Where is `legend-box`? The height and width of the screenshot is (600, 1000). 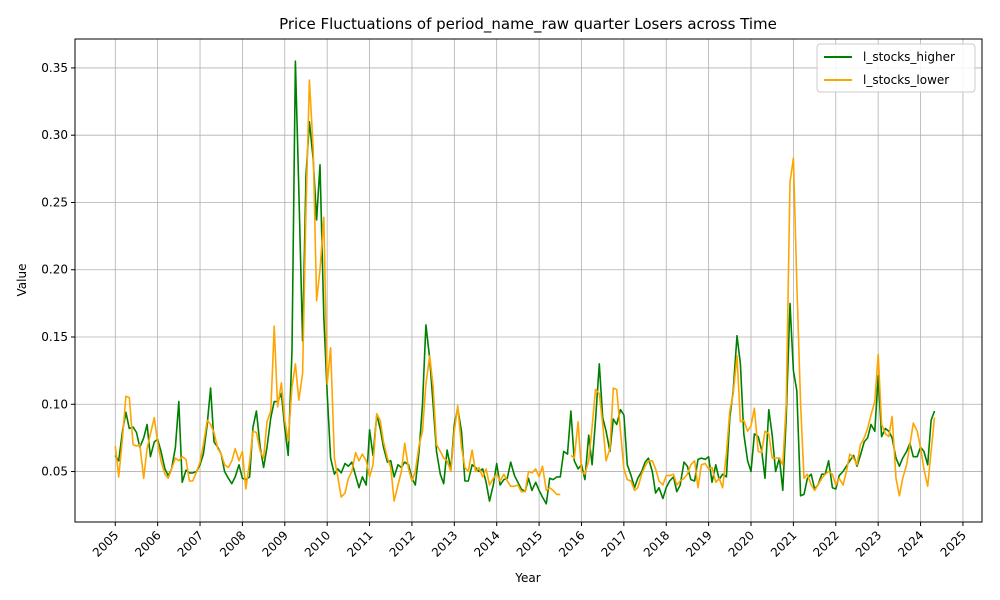 legend-box is located at coordinates (896, 68).